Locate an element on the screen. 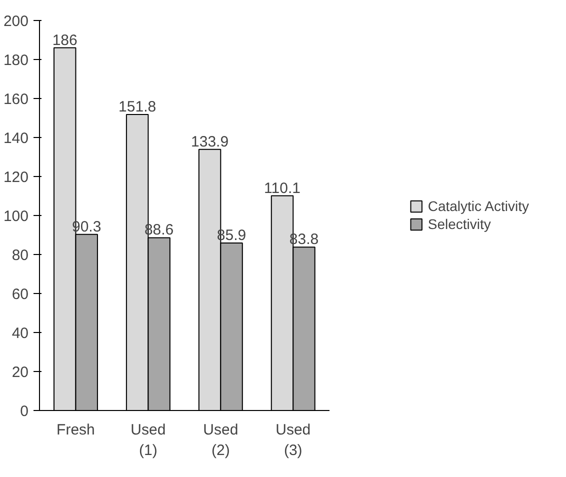  data-label: 151.8 is located at coordinates (137, 107).